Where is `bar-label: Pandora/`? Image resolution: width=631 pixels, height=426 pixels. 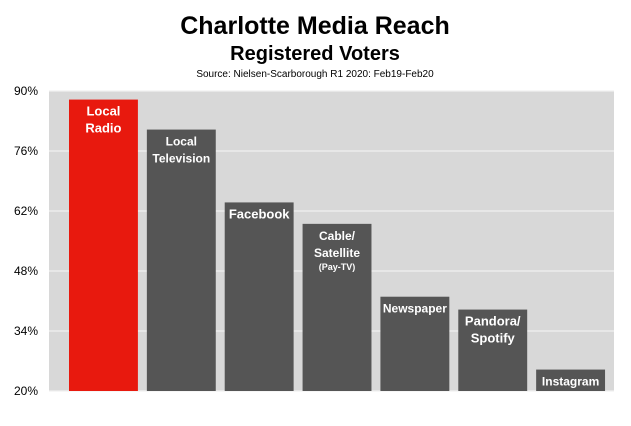
bar-label: Pandora/ is located at coordinates (493, 321).